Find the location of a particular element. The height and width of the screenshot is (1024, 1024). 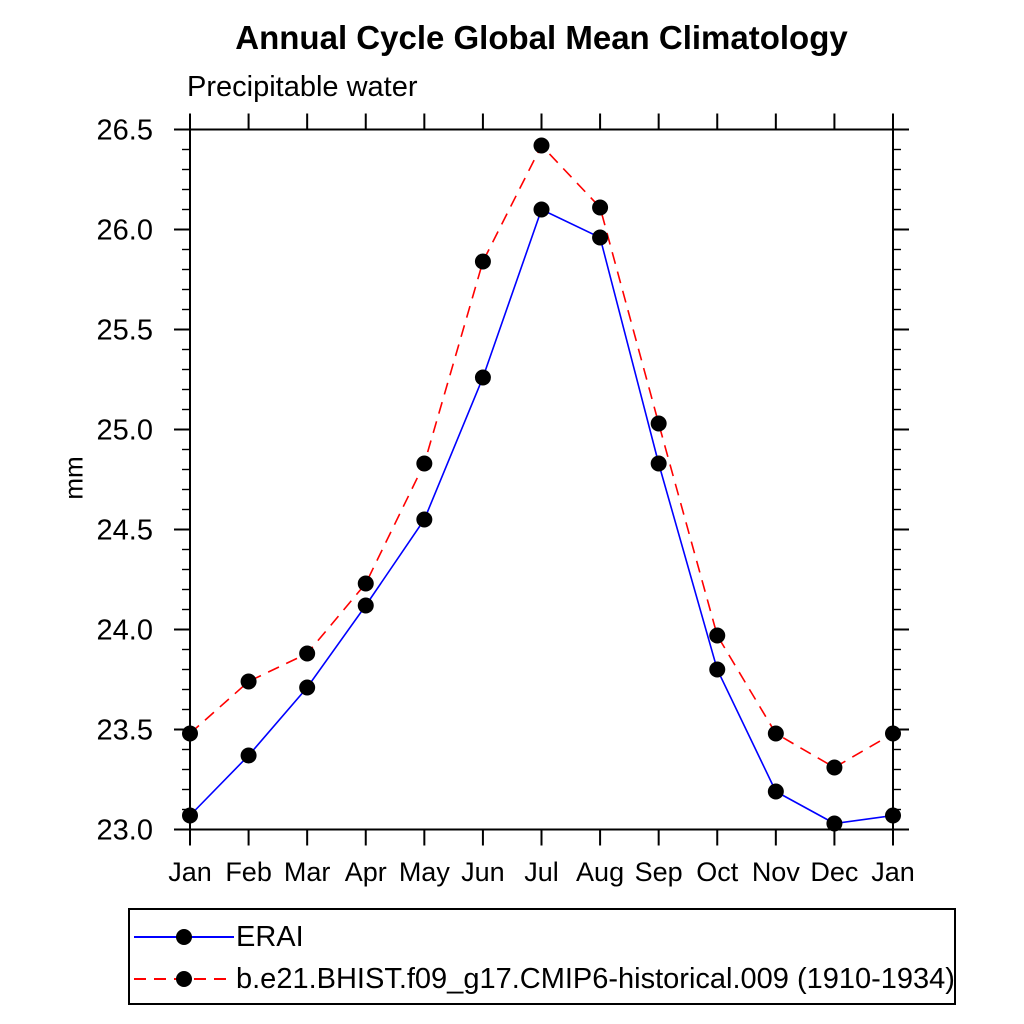

legend-item-erai: ERAI is located at coordinates (218, 937).